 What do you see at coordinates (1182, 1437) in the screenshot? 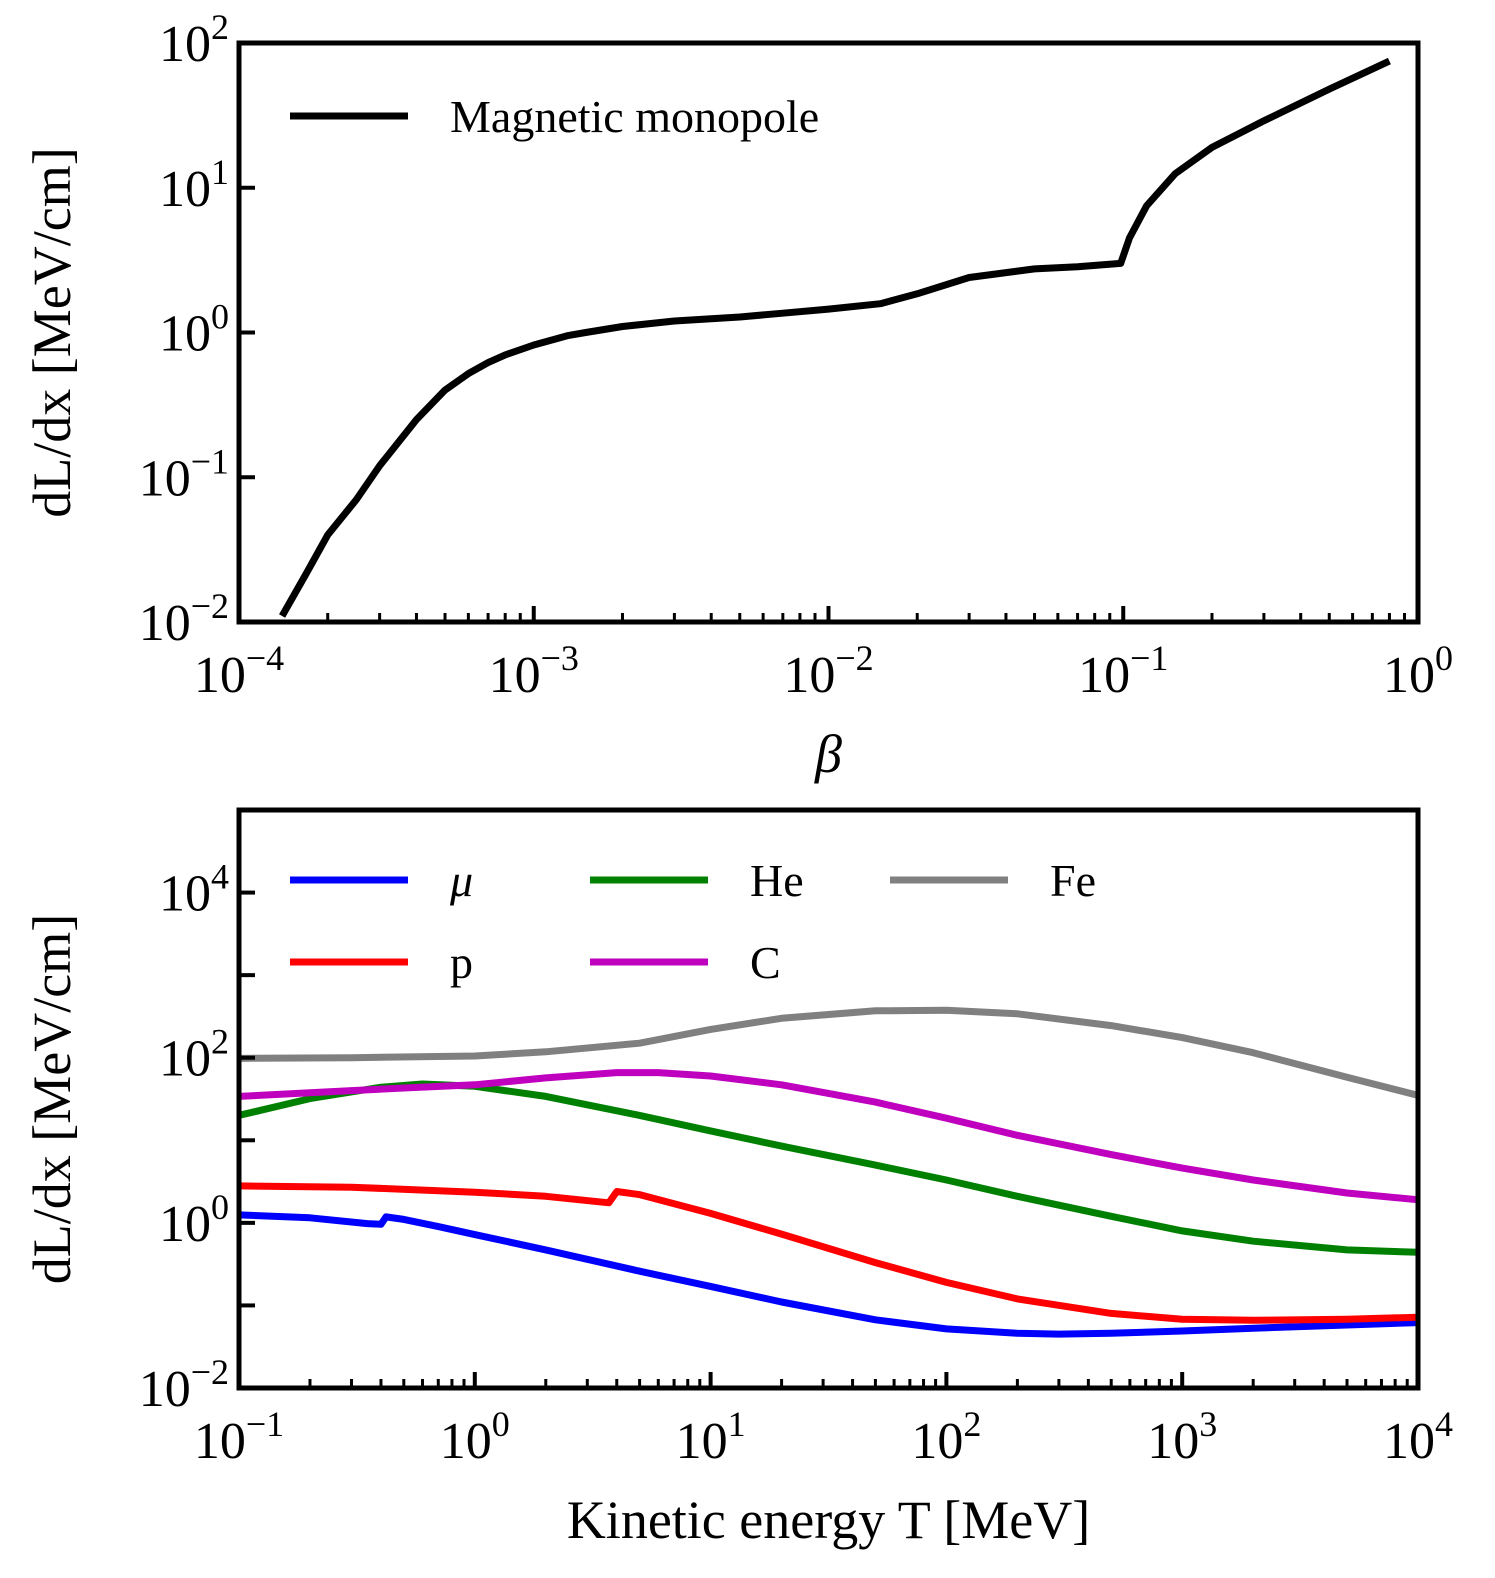
I see `x-tick-label: 10³` at bounding box center [1182, 1437].